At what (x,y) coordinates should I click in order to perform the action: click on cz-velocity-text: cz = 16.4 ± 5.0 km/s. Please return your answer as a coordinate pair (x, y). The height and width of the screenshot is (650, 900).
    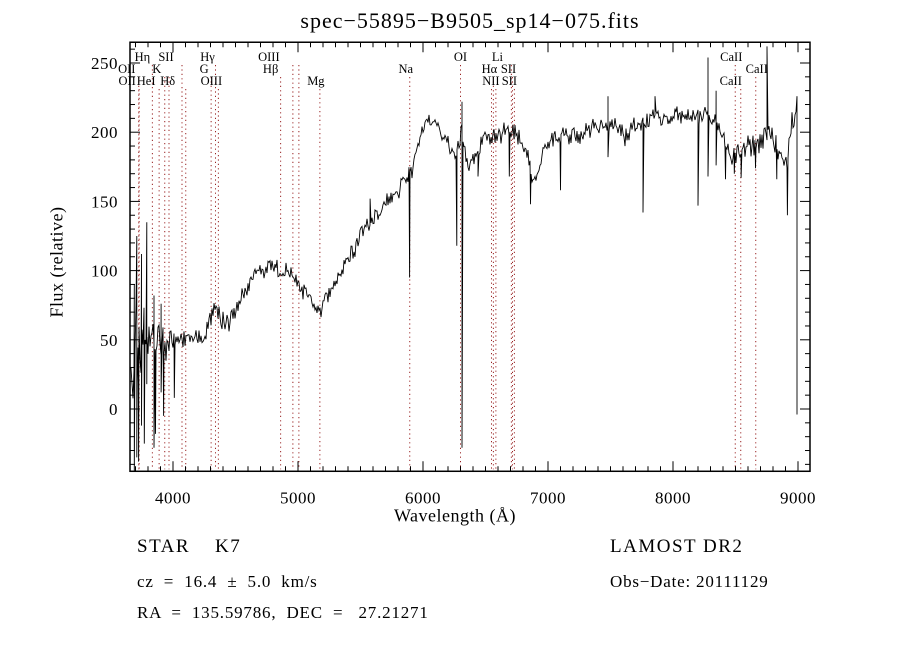
    Looking at the image, I should click on (227, 581).